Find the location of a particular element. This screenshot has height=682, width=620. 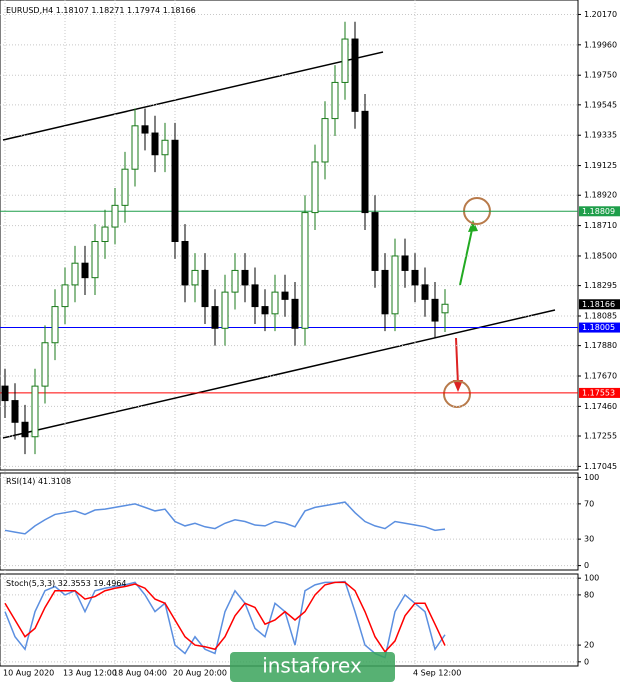

arrow-up is located at coordinates (466, 255).